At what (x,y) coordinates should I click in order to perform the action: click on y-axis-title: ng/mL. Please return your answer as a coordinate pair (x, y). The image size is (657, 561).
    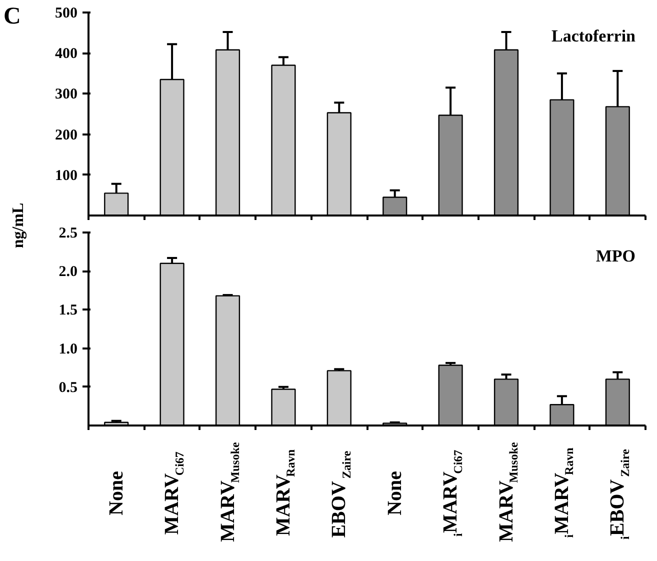
    Looking at the image, I should click on (18, 225).